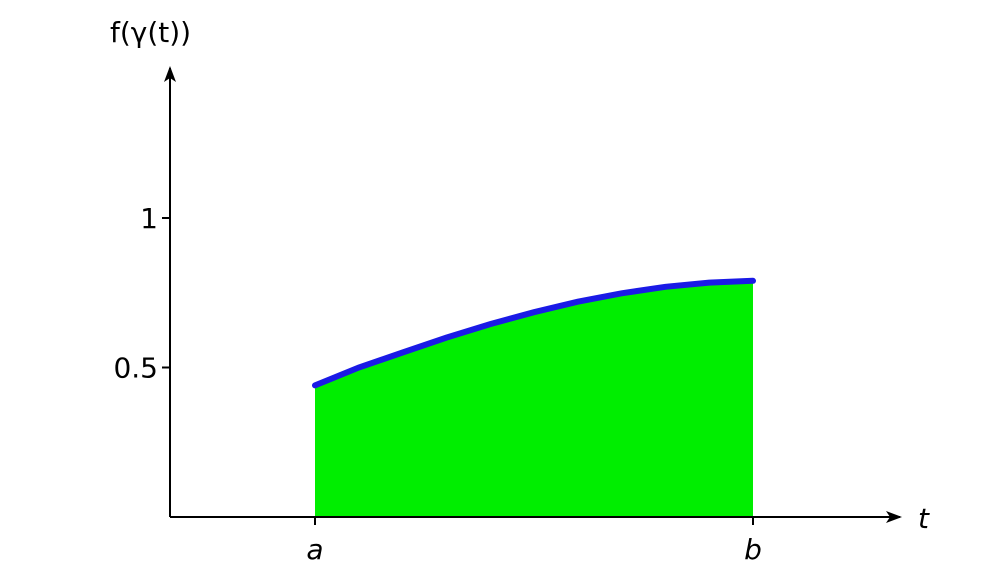 The image size is (988, 582). I want to click on y-axis-label: f(γ(t)), so click(150, 32).